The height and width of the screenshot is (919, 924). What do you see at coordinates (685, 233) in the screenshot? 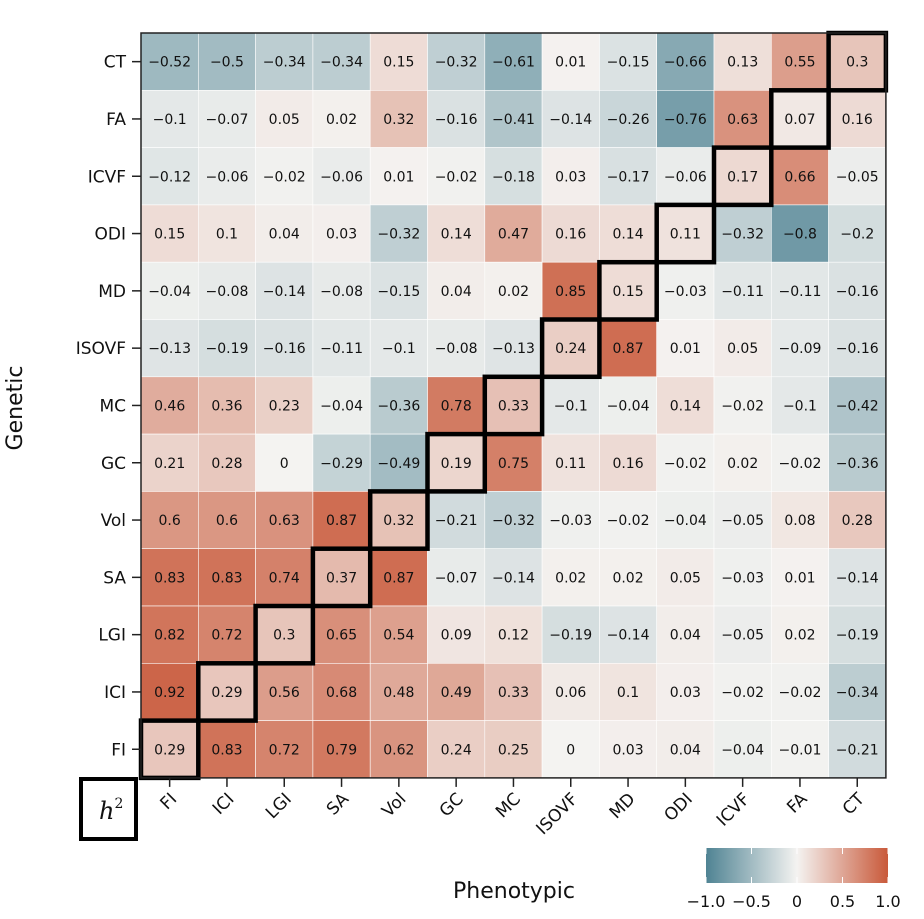
I see `heritability-box-ODI` at bounding box center [685, 233].